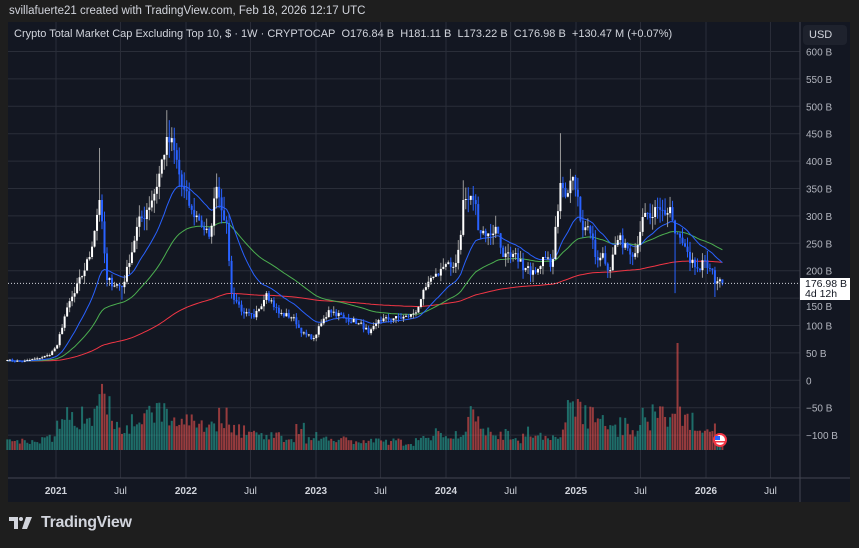  What do you see at coordinates (825, 35) in the screenshot?
I see `currency-button: USD` at bounding box center [825, 35].